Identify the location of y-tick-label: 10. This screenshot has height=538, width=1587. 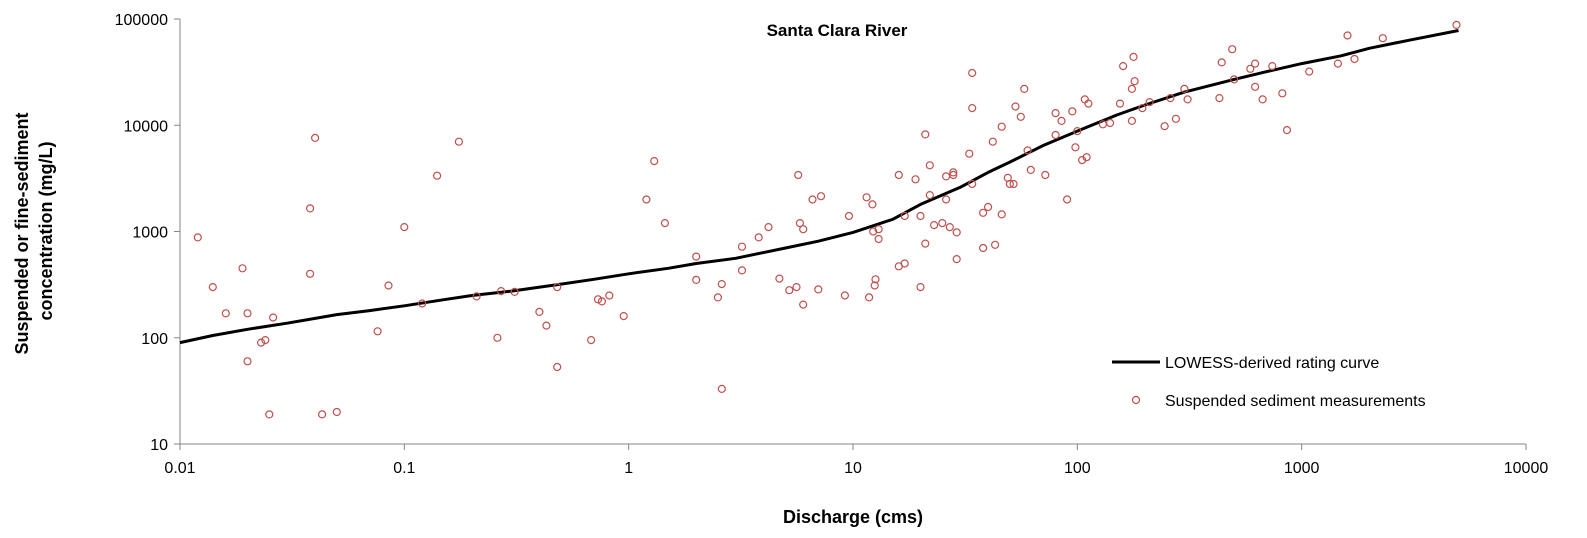
(159, 445).